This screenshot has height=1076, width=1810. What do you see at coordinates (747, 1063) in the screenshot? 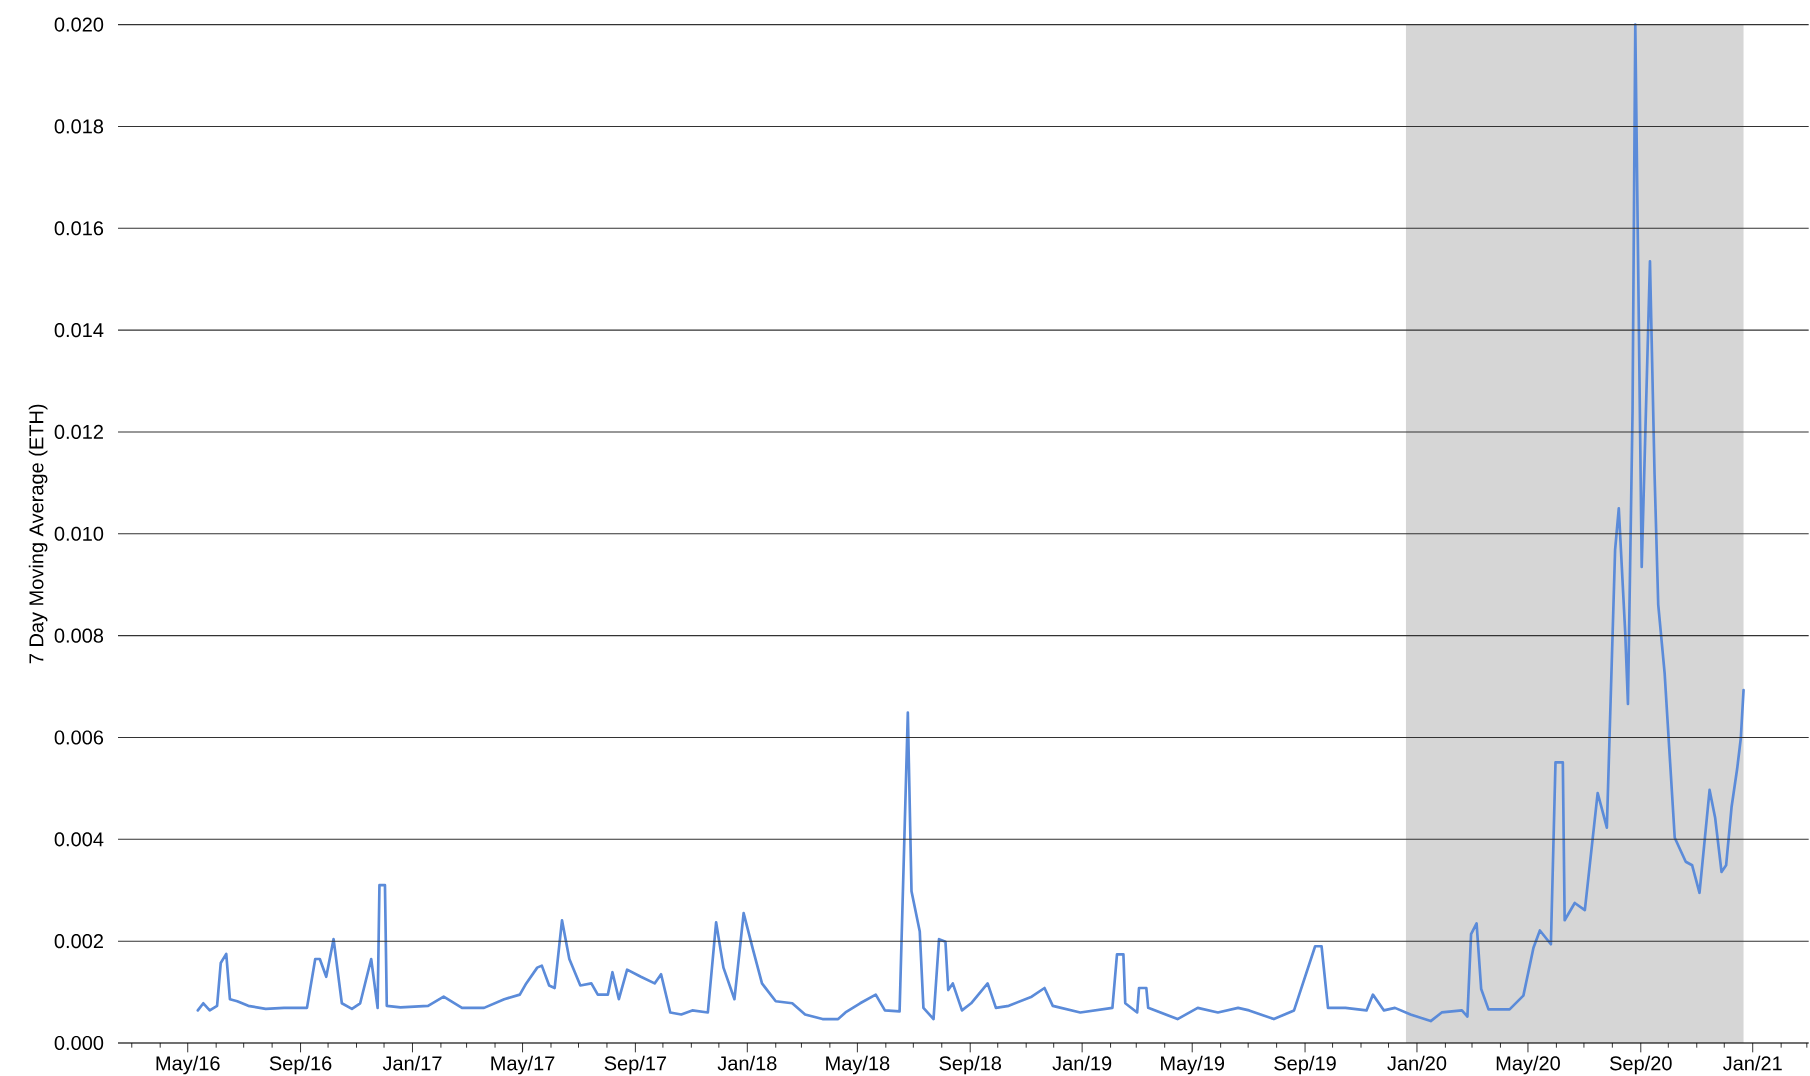
I see `x-tick-label: Jan/18` at bounding box center [747, 1063].